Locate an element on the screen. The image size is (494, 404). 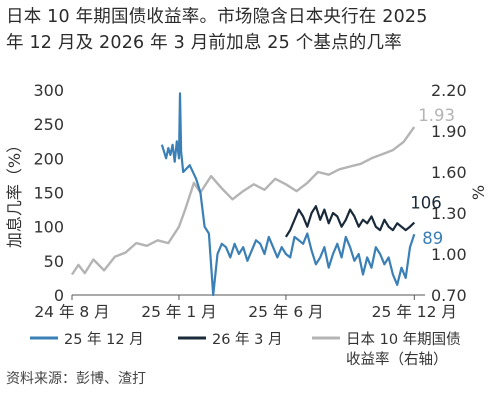
y-left-tick-label: 100 is located at coordinates (48, 227).